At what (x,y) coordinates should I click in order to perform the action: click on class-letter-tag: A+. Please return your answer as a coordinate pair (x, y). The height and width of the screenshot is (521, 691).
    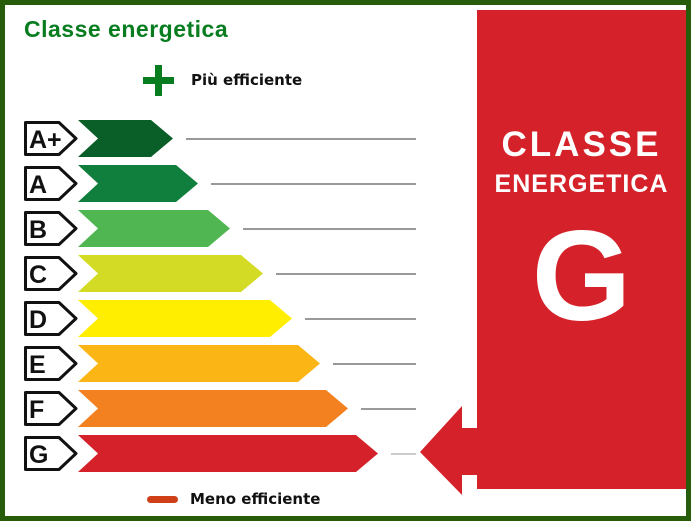
    Looking at the image, I should click on (51, 138).